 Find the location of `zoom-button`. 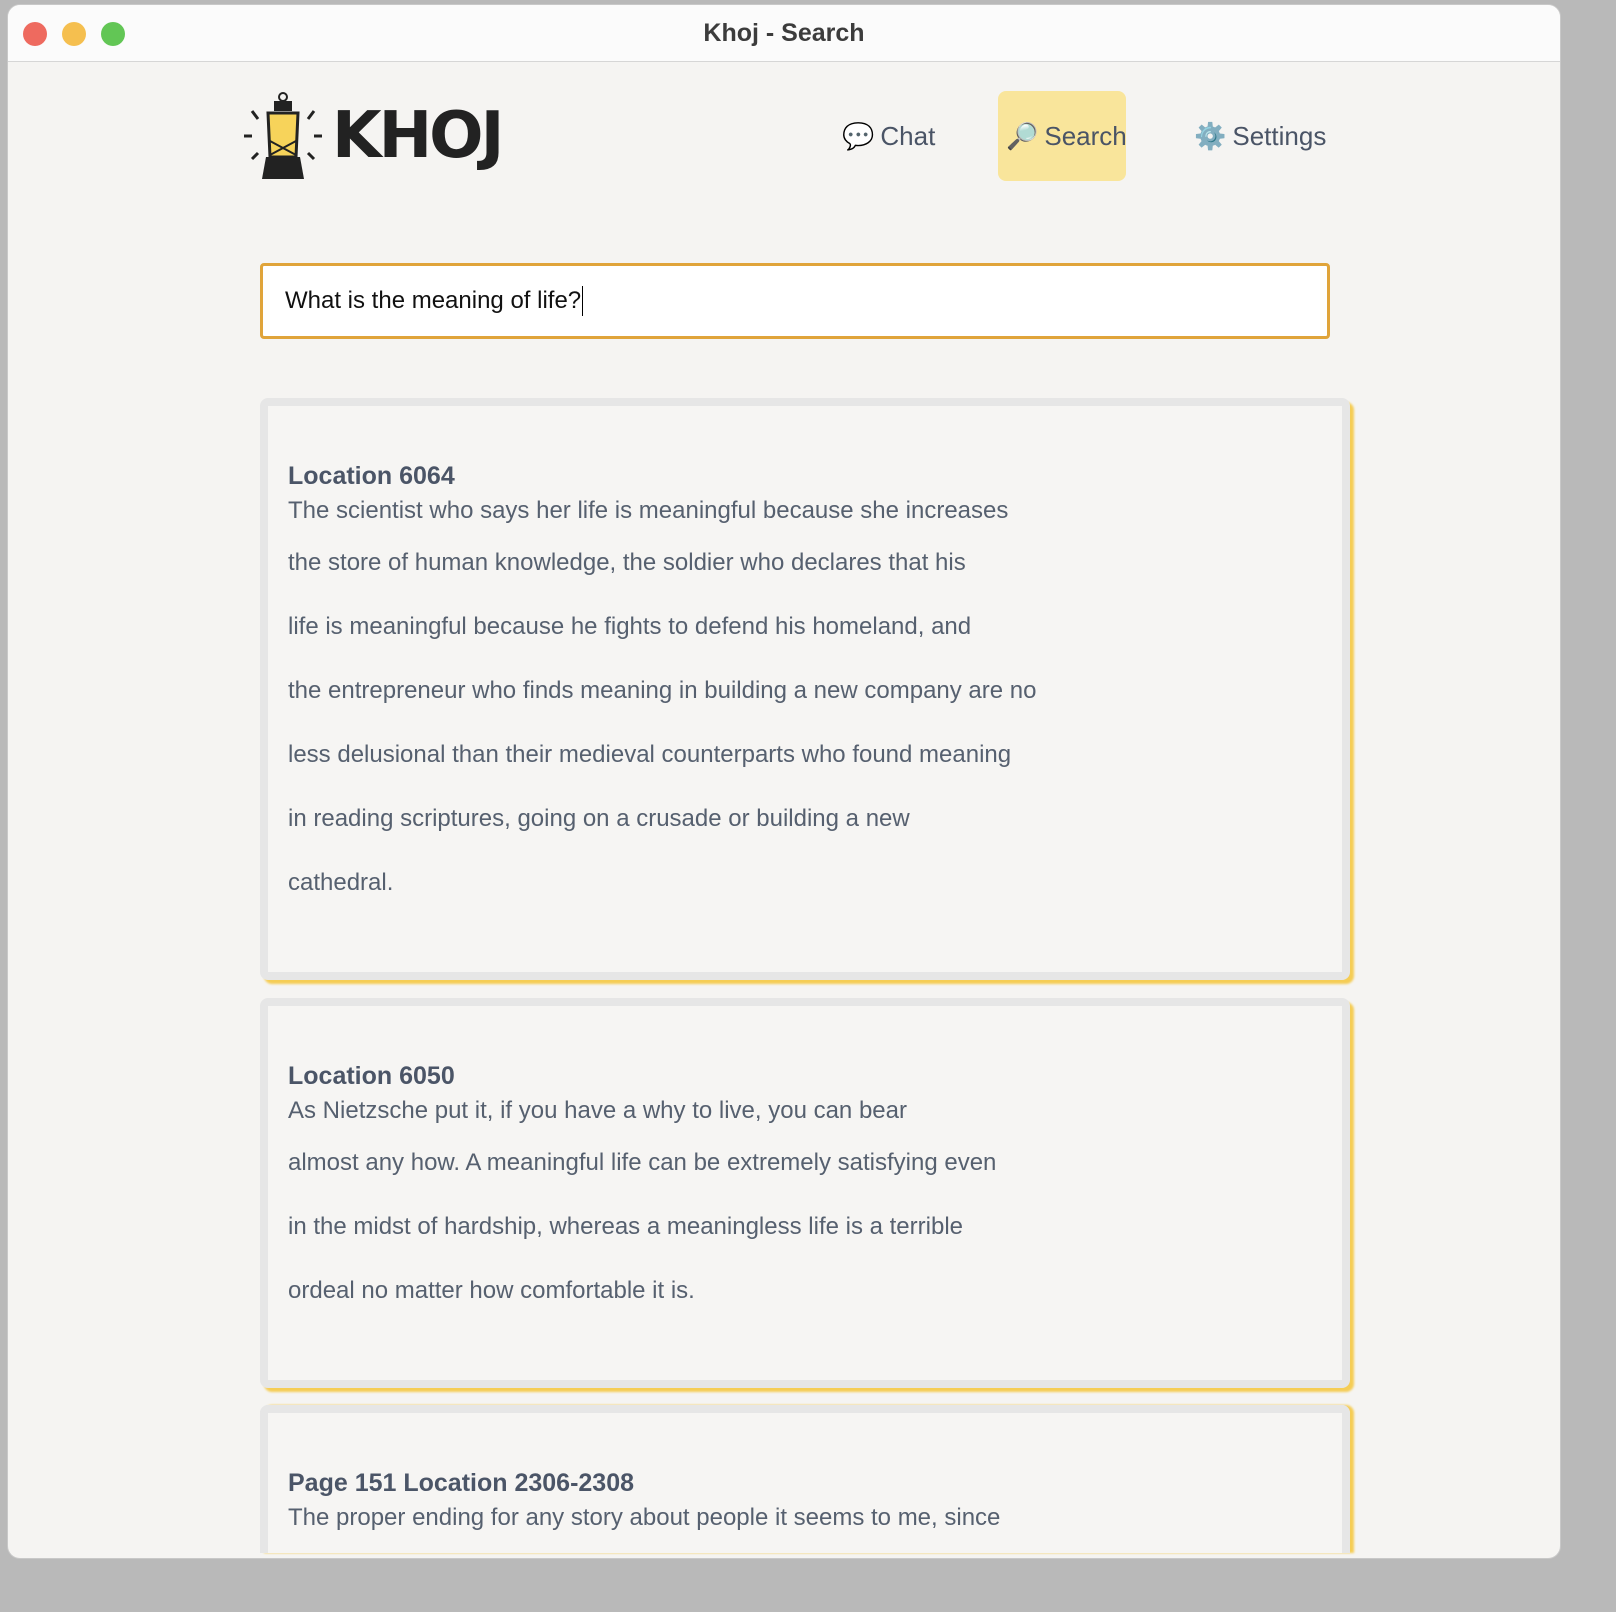

zoom-button is located at coordinates (113, 34).